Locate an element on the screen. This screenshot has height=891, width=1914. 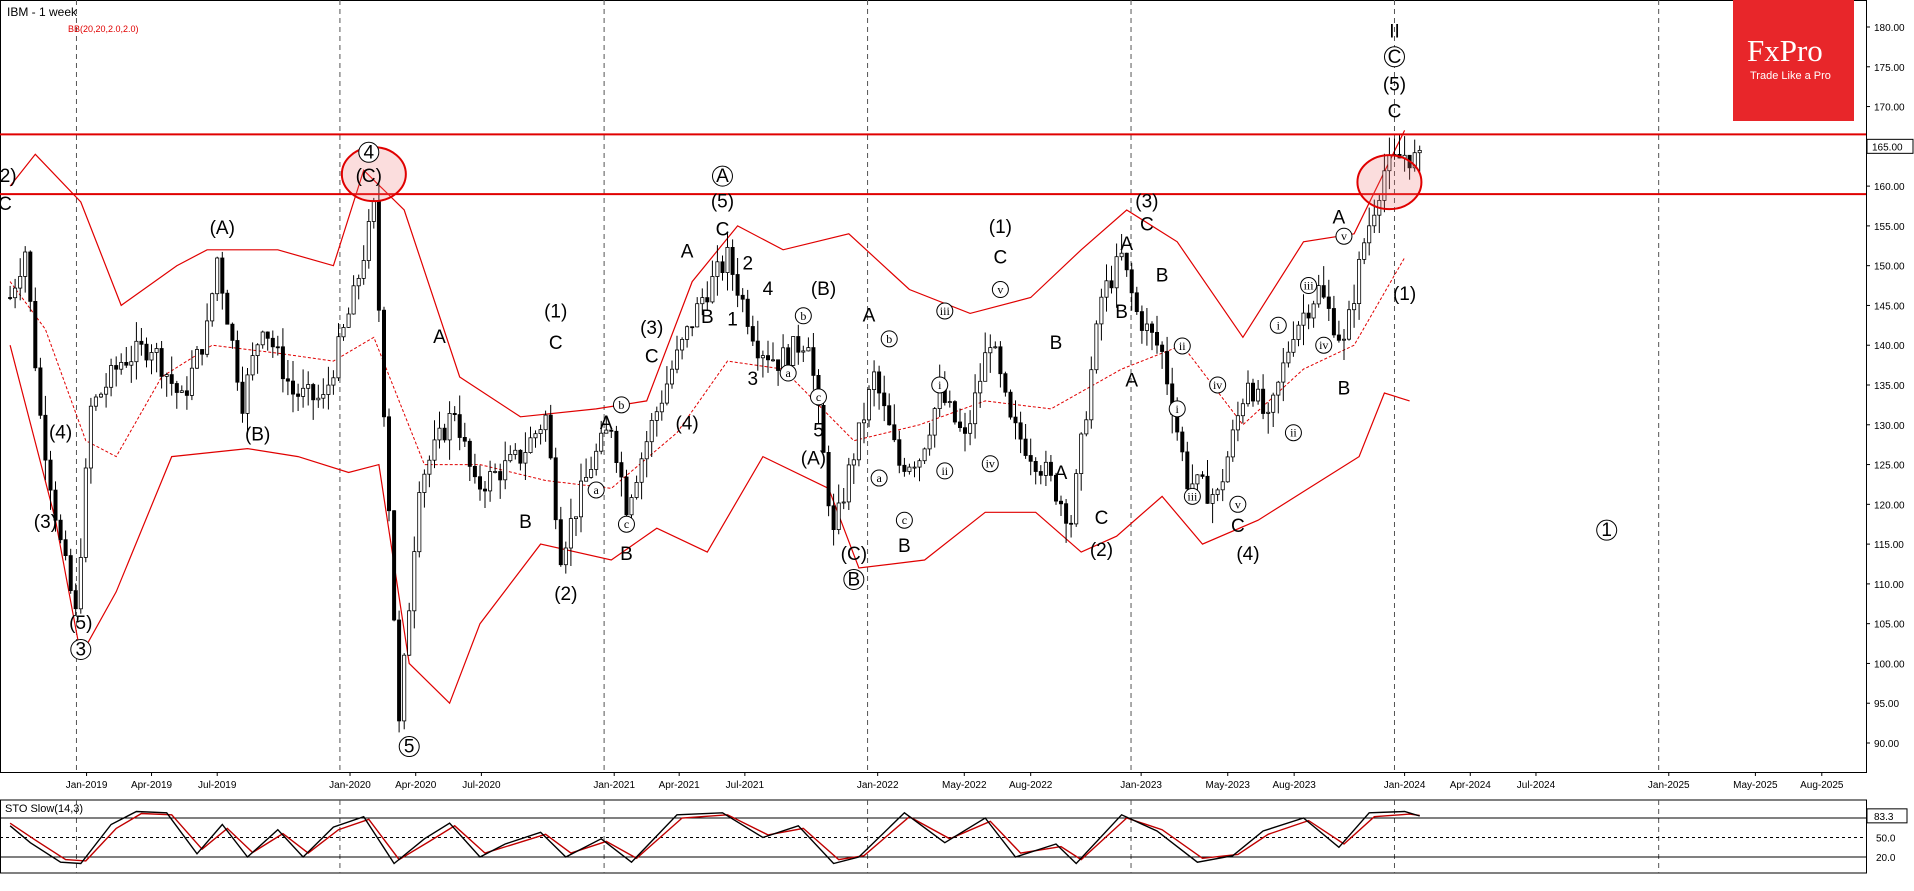
price-tick-label: 155.00 is located at coordinates (1889, 227).